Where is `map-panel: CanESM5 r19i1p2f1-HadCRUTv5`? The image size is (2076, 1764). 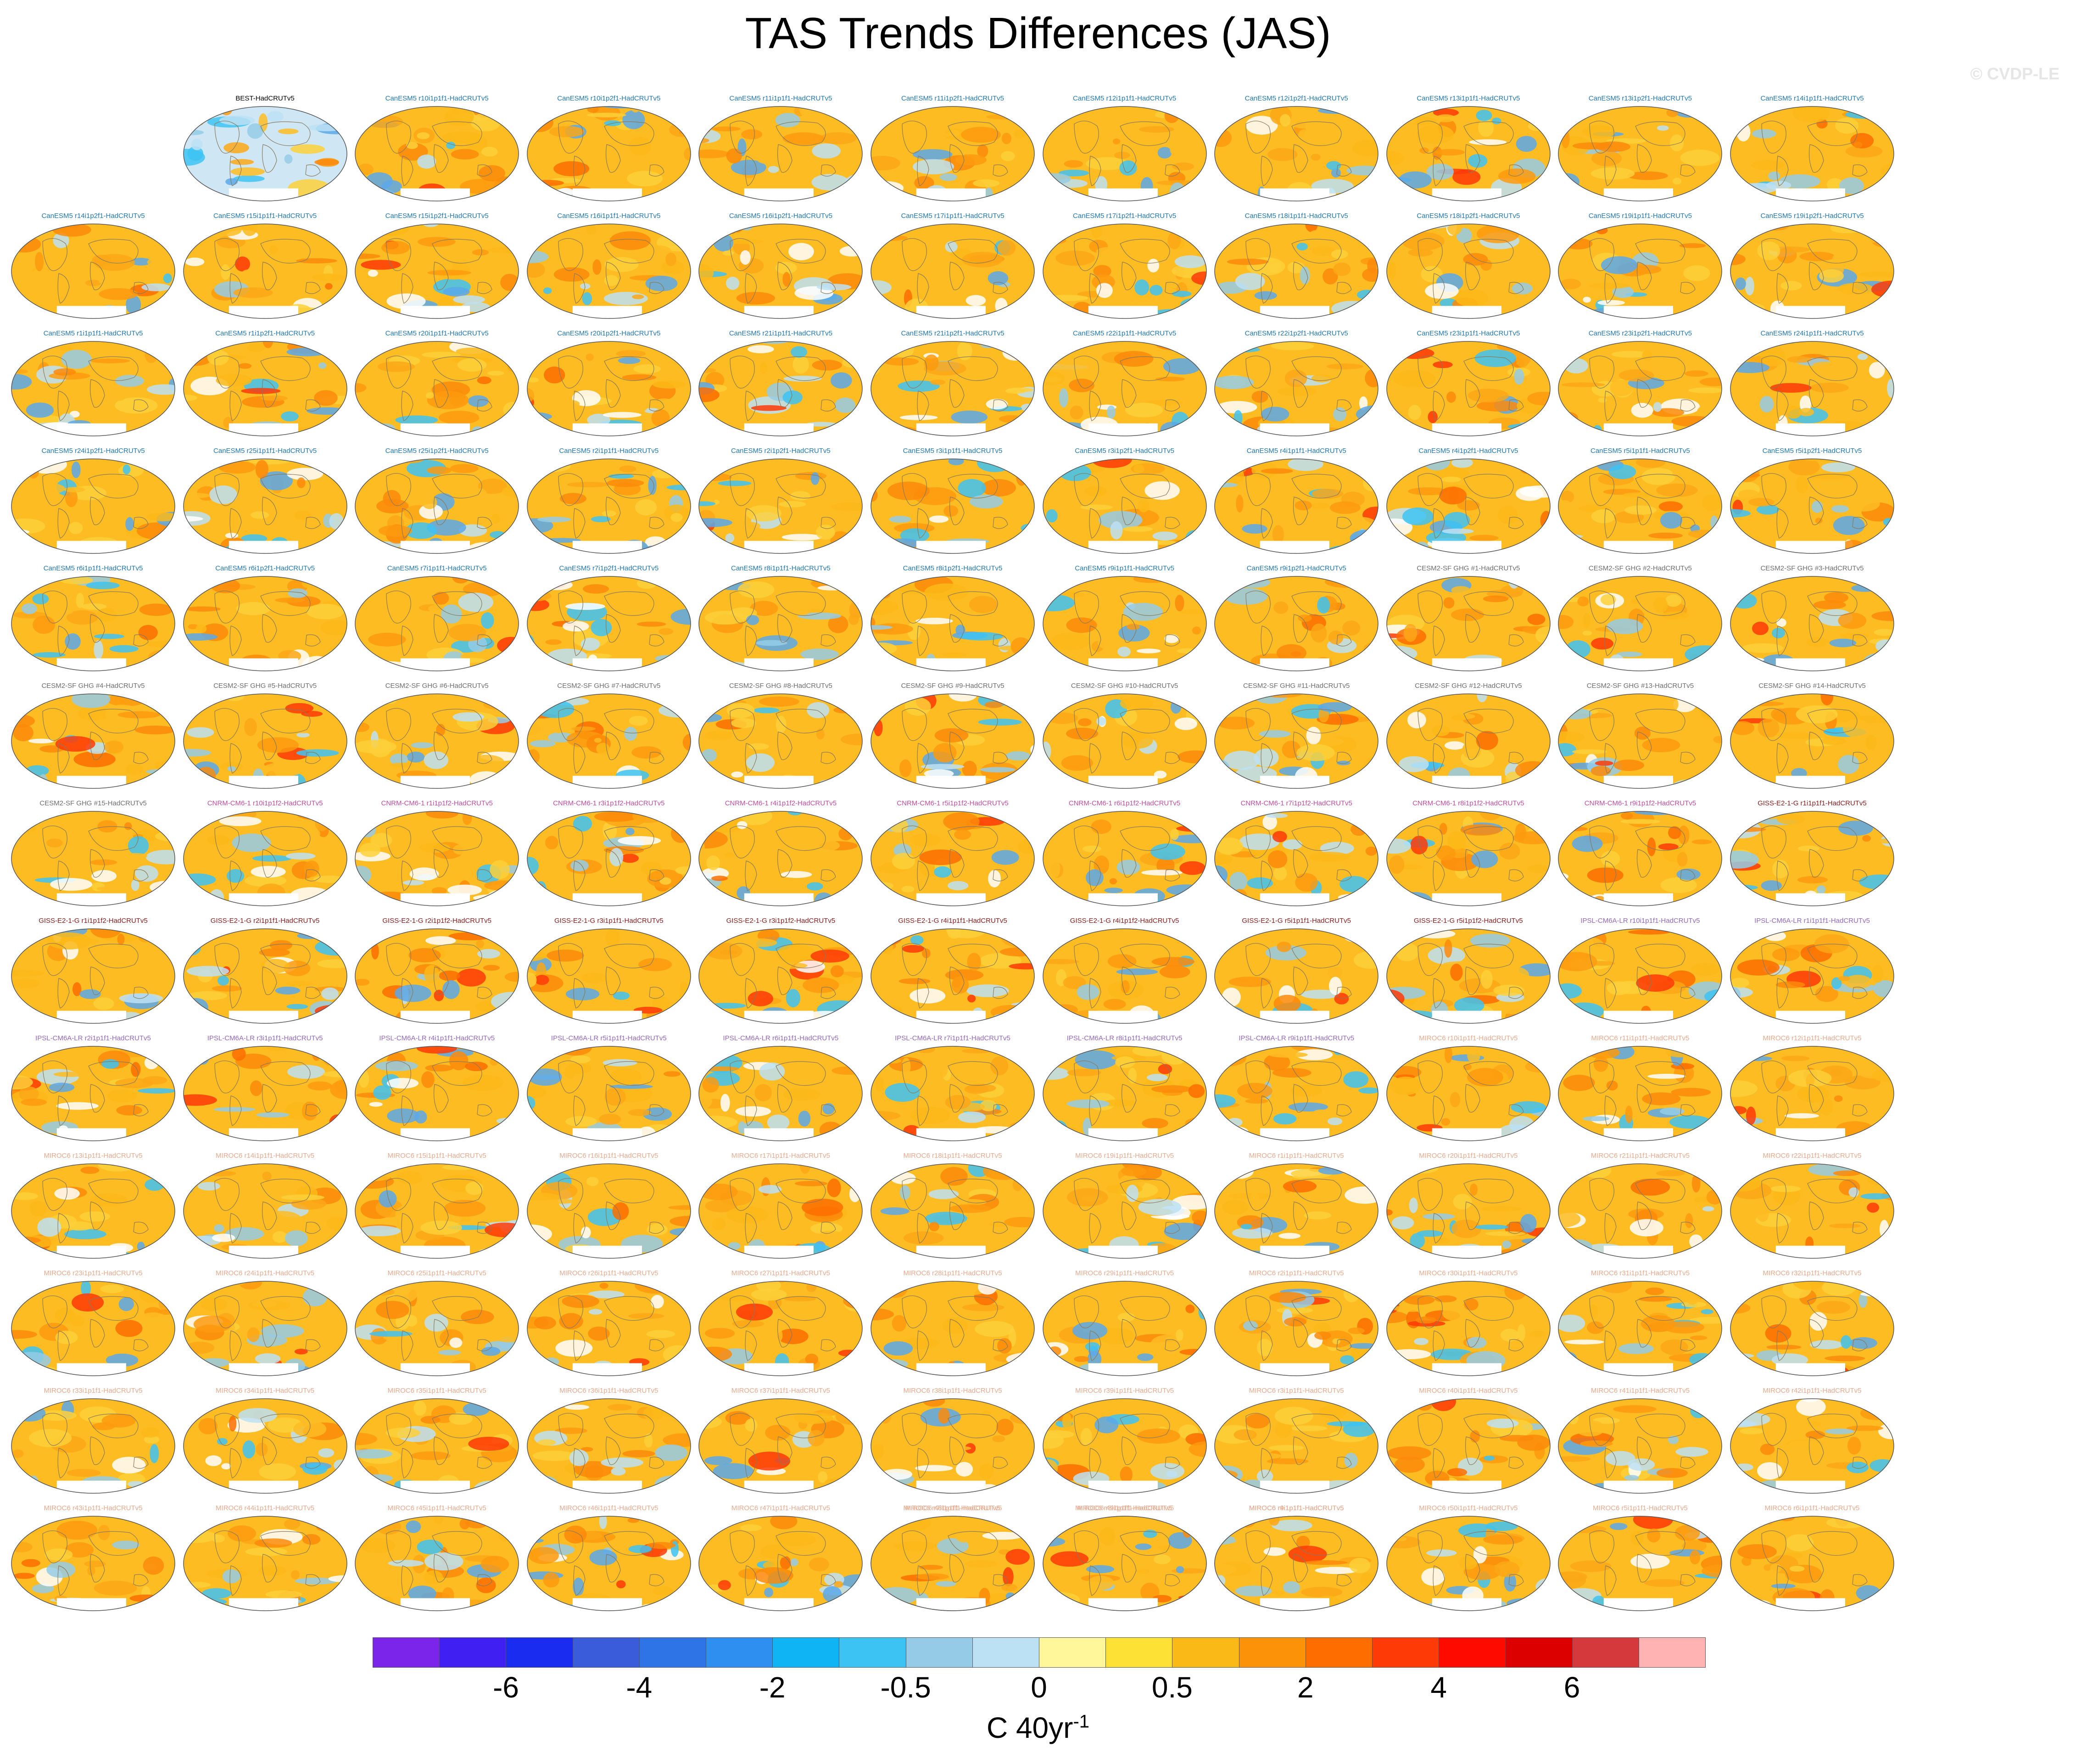 map-panel: CanESM5 r19i1p2f1-HadCRUTv5 is located at coordinates (1812, 269).